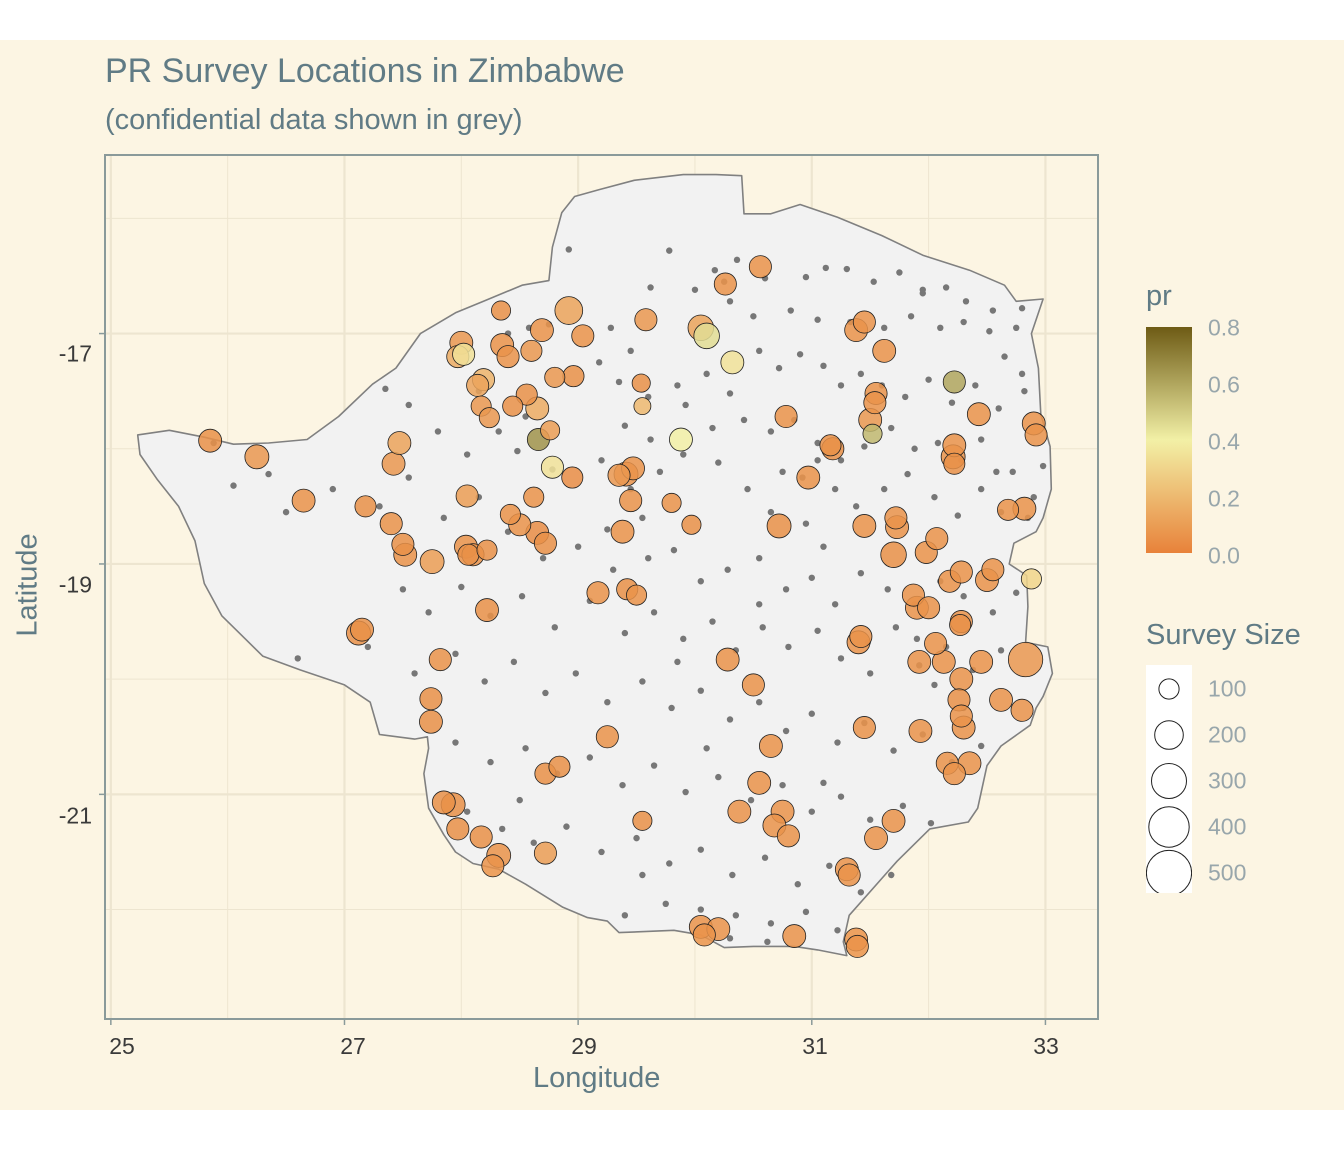 This screenshot has height=1152, width=1344. Describe the element at coordinates (1046, 1046) in the screenshot. I see `x-tick-label: 33` at that location.